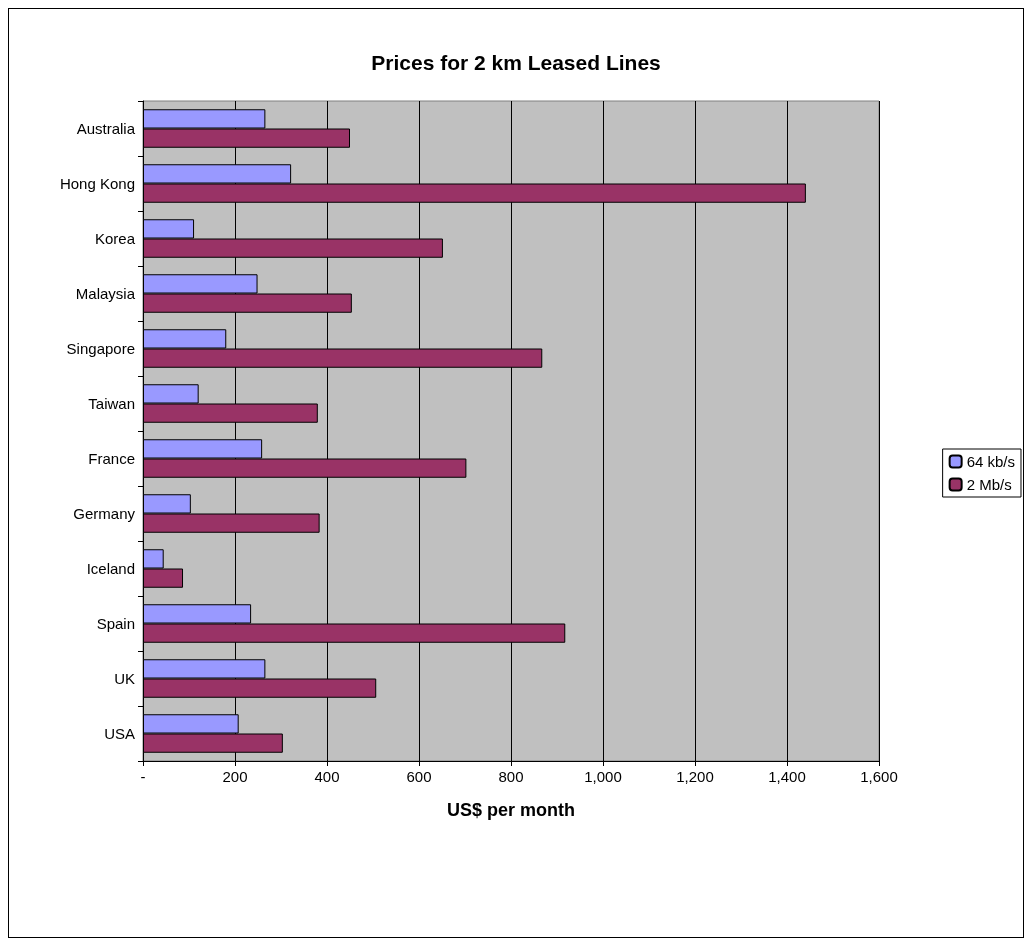 The height and width of the screenshot is (948, 1032). Describe the element at coordinates (327, 776) in the screenshot. I see `x-tick-label: 400` at that location.